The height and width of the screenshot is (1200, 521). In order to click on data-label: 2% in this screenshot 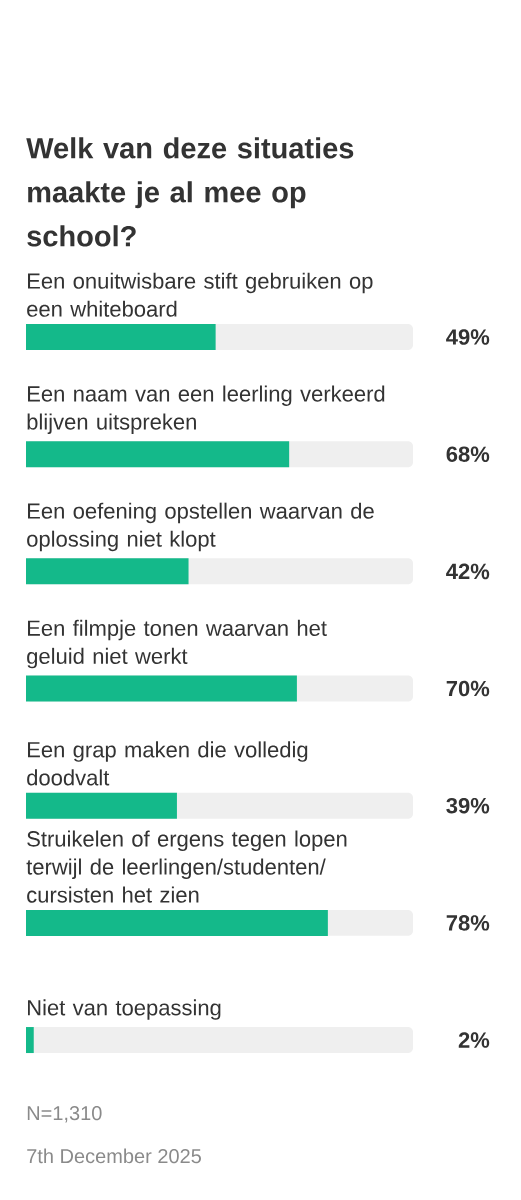, I will do `click(474, 1040)`.